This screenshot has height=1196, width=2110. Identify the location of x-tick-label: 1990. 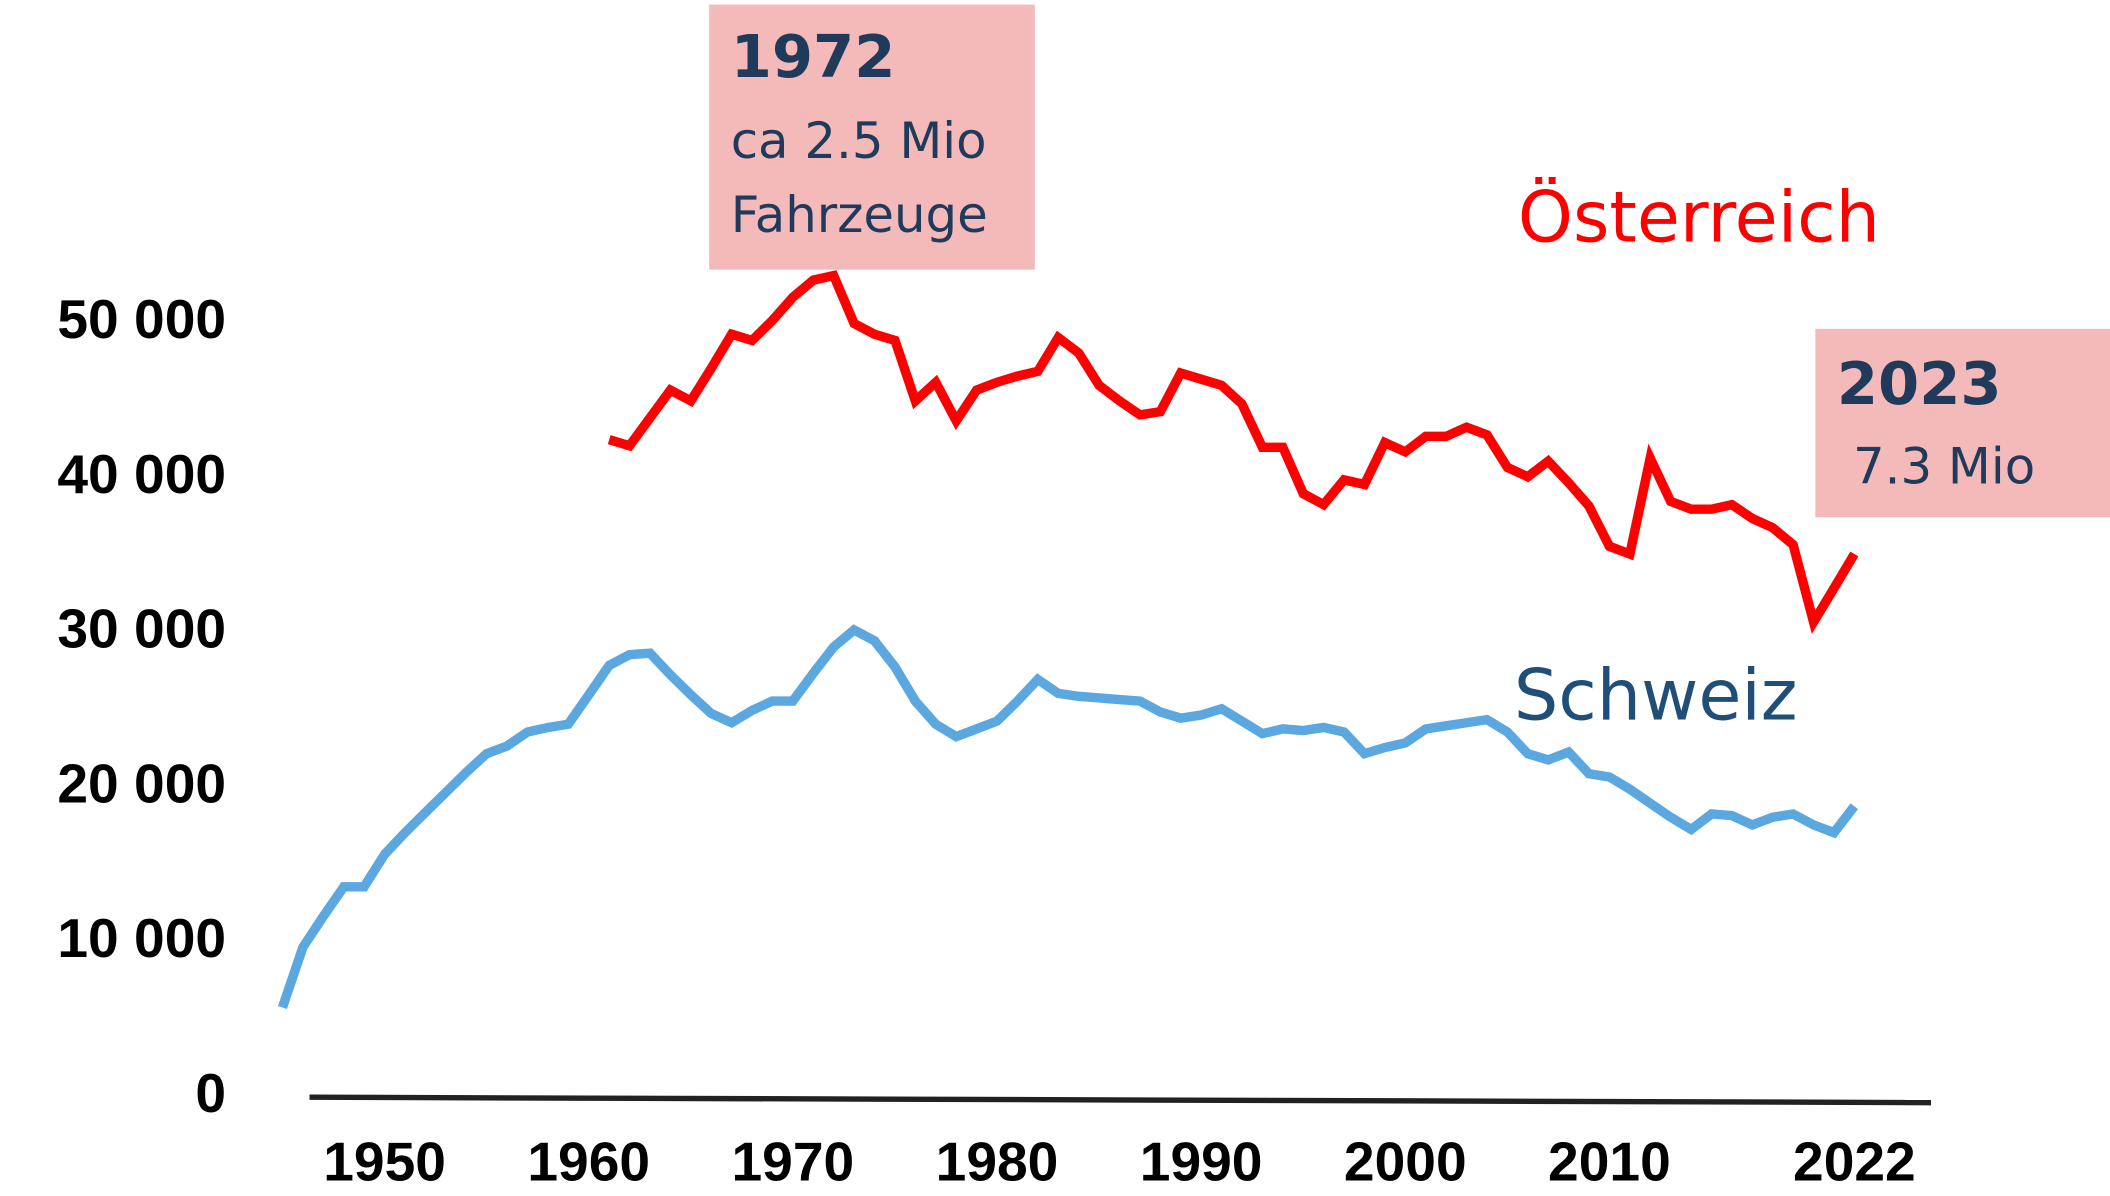
(1201, 1161).